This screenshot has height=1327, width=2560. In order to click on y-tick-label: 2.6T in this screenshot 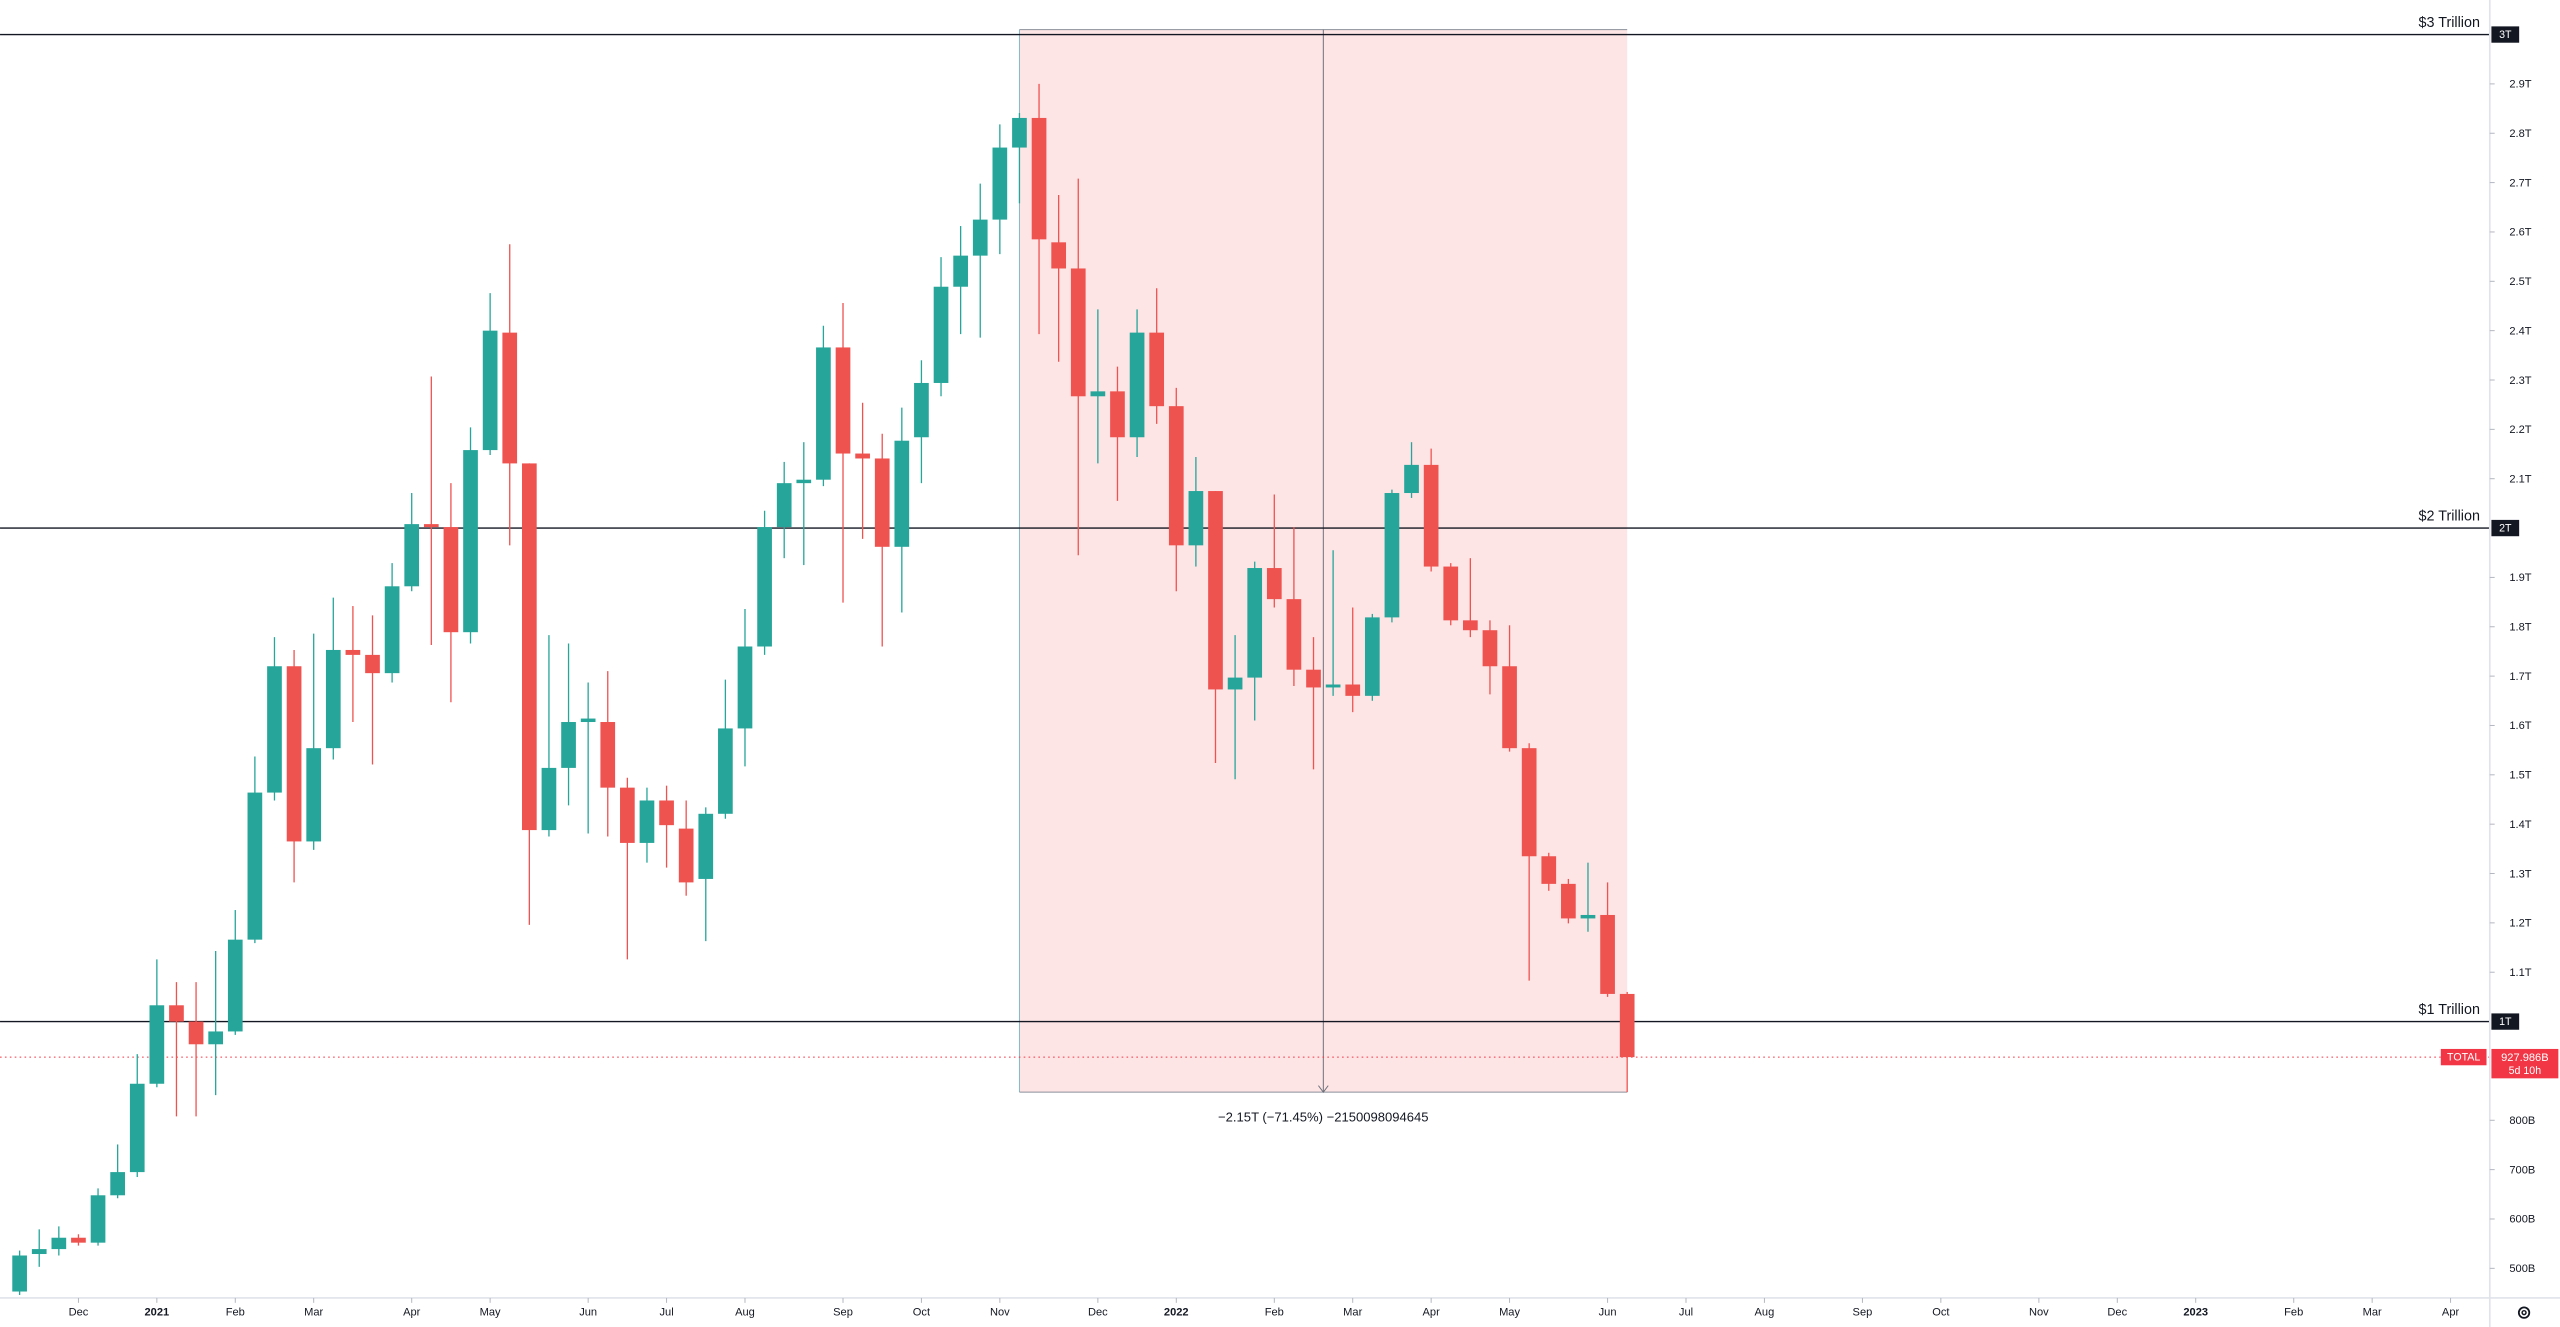, I will do `click(2520, 233)`.